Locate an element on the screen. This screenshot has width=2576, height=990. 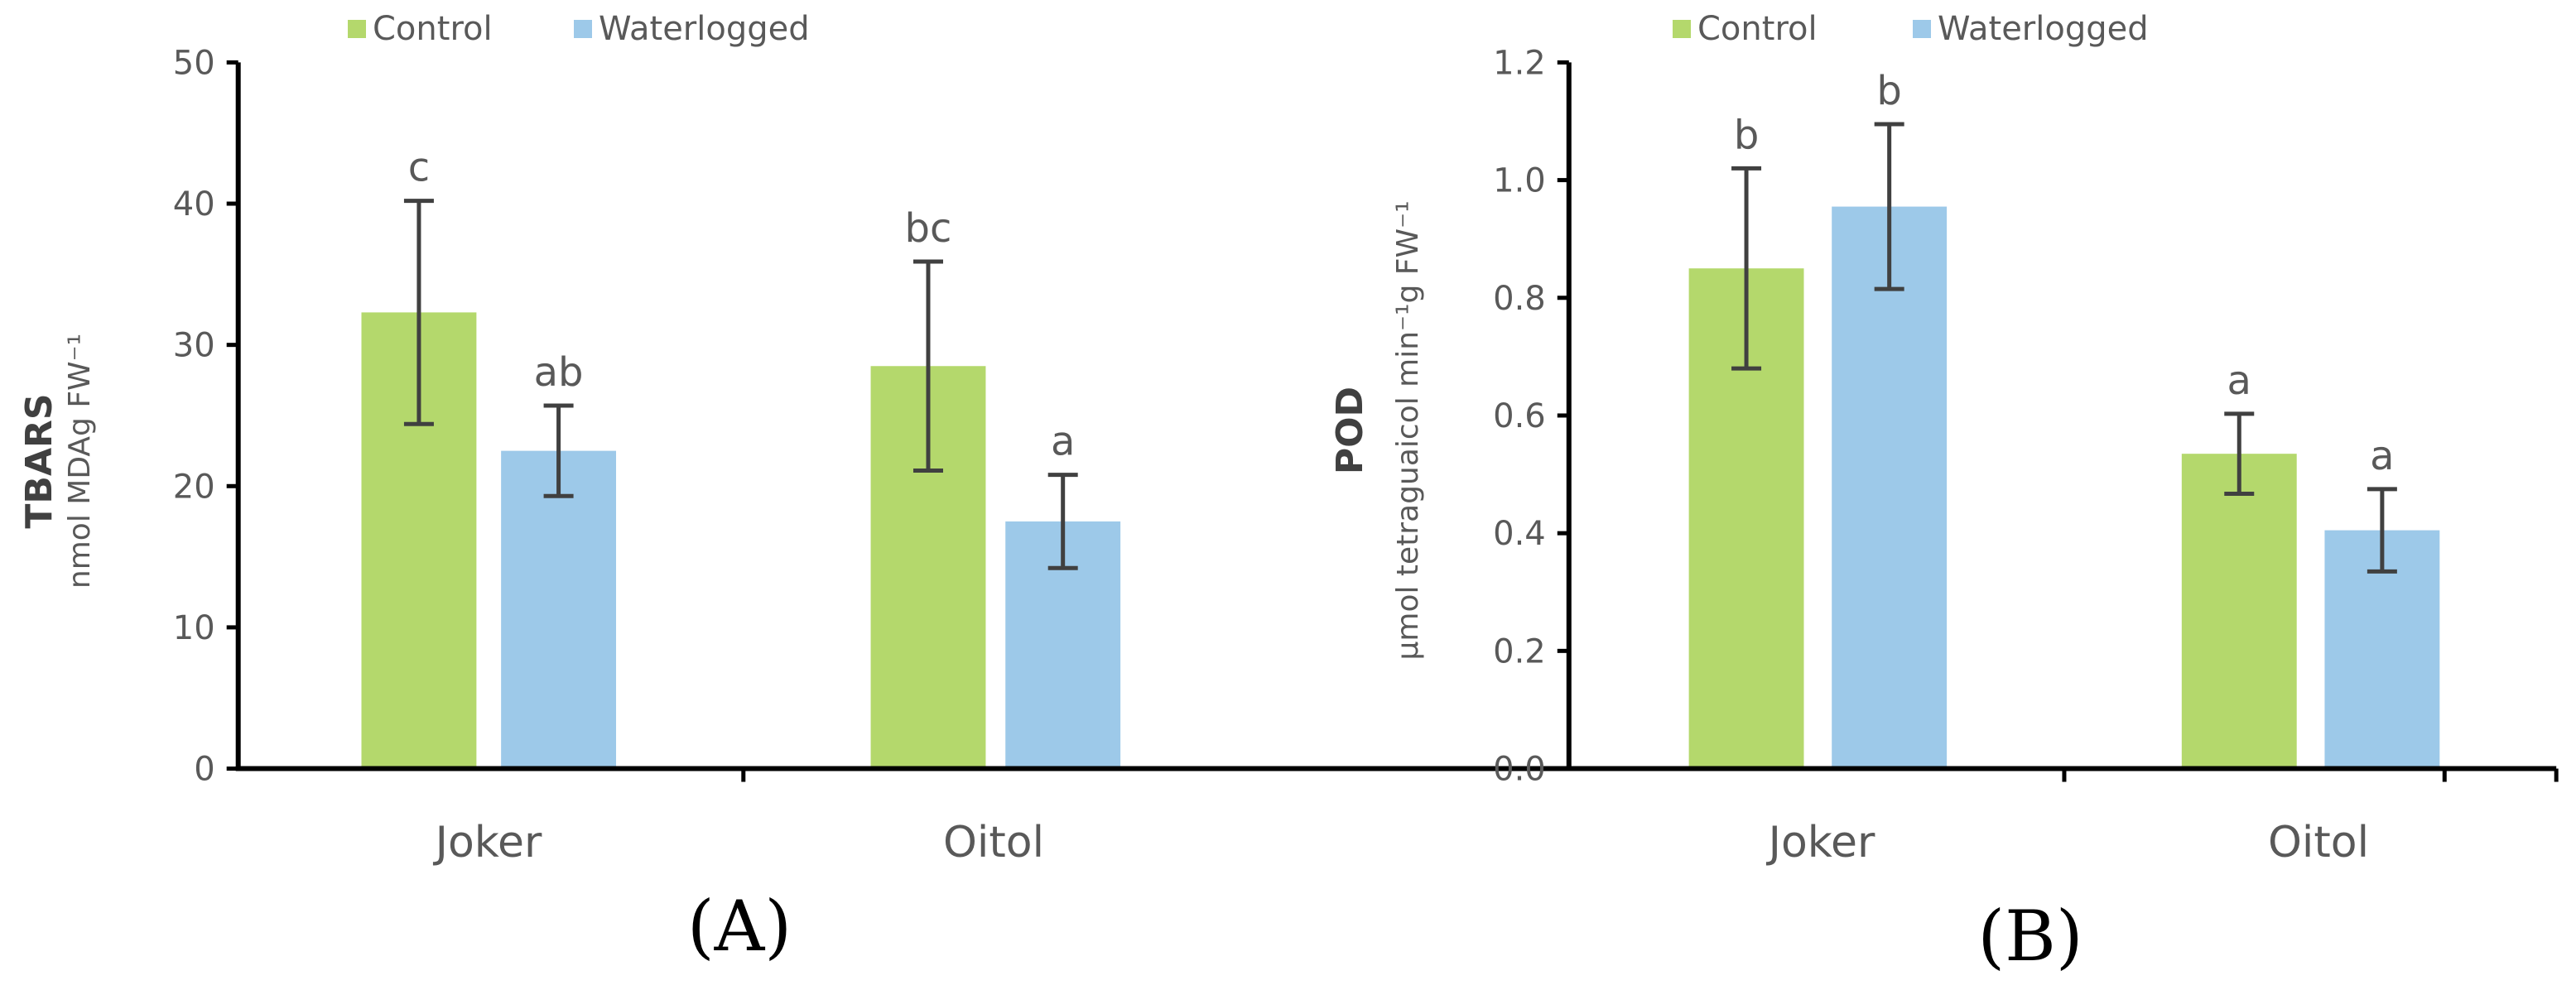
y-tick-label-b: 0.6 is located at coordinates (1519, 416).